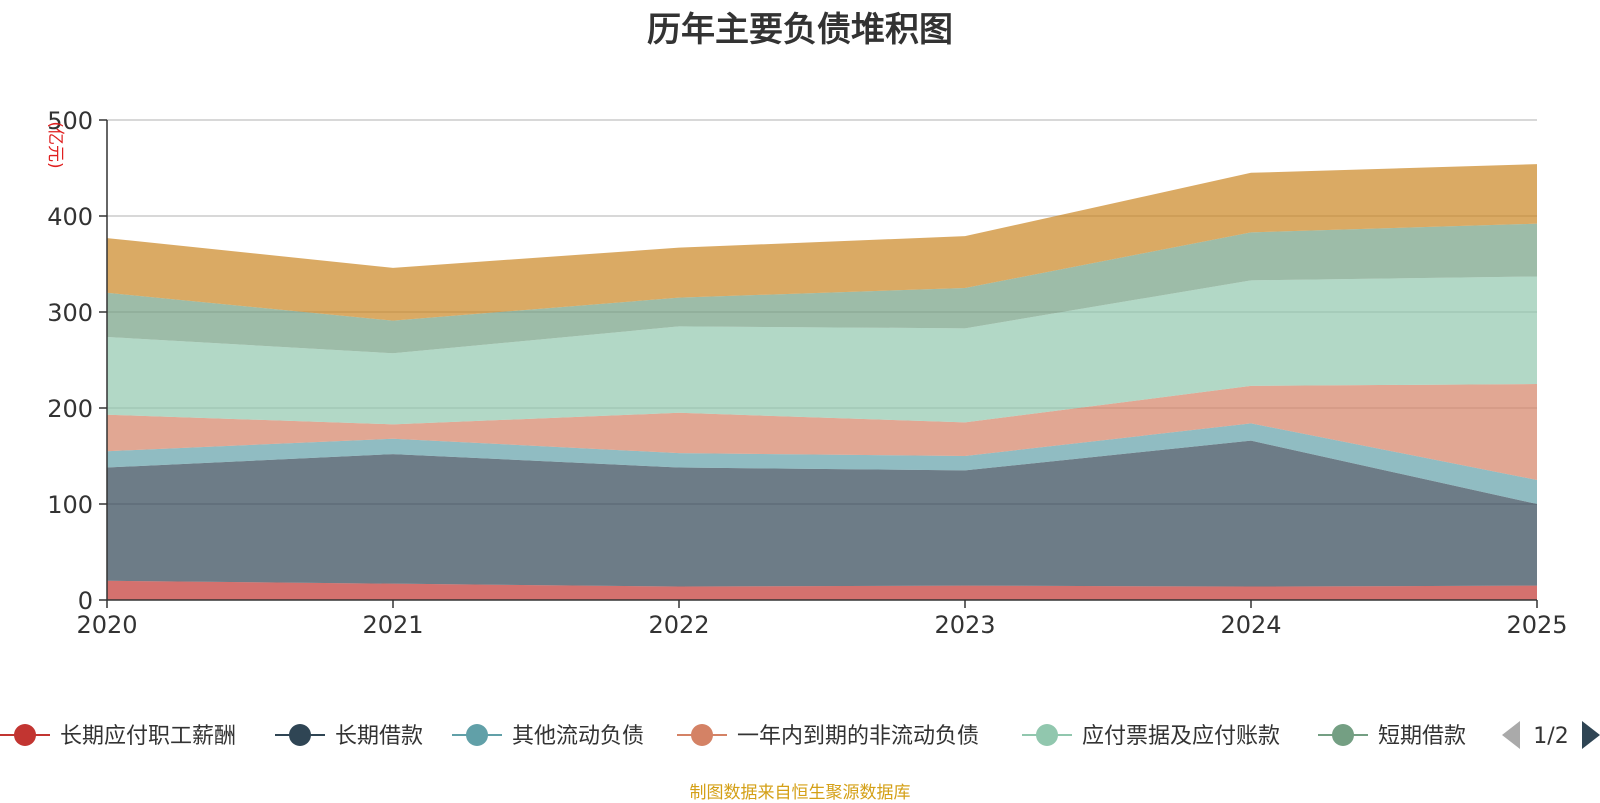 The width and height of the screenshot is (1600, 803). Describe the element at coordinates (106, 625) in the screenshot. I see `x-tick-label: 2020` at that location.